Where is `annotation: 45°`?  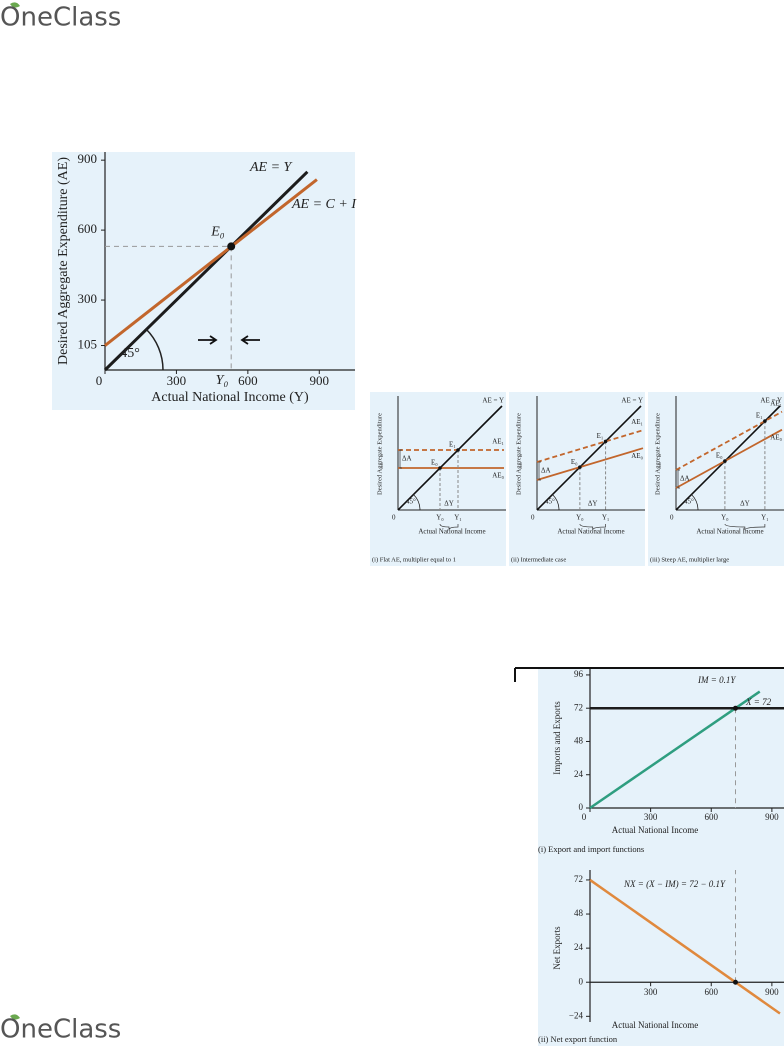
annotation: 45° is located at coordinates (130, 353).